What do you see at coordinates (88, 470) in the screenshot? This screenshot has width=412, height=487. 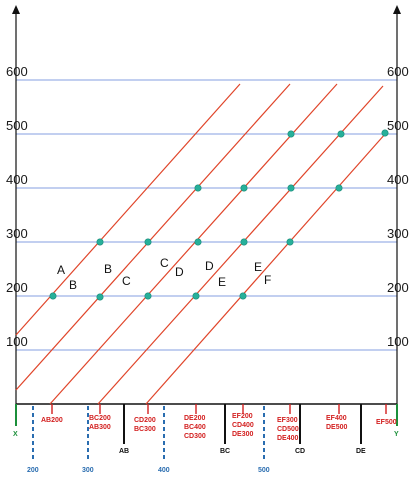 I see `blue-label: 300` at bounding box center [88, 470].